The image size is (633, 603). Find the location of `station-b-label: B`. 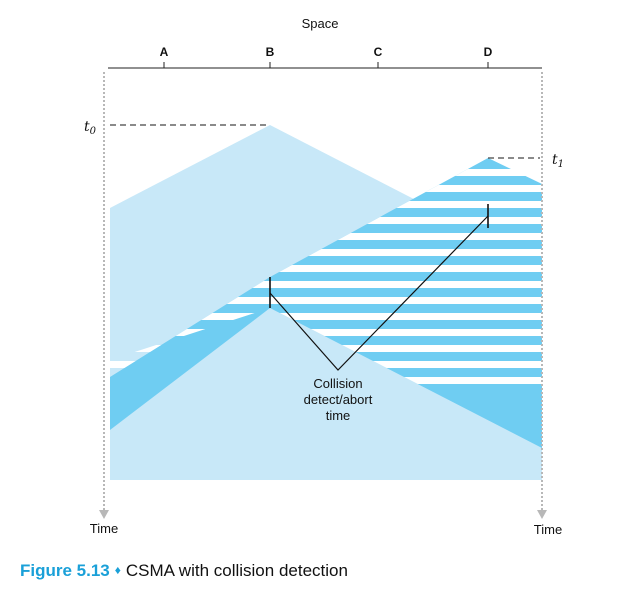

station-b-label: B is located at coordinates (270, 52).